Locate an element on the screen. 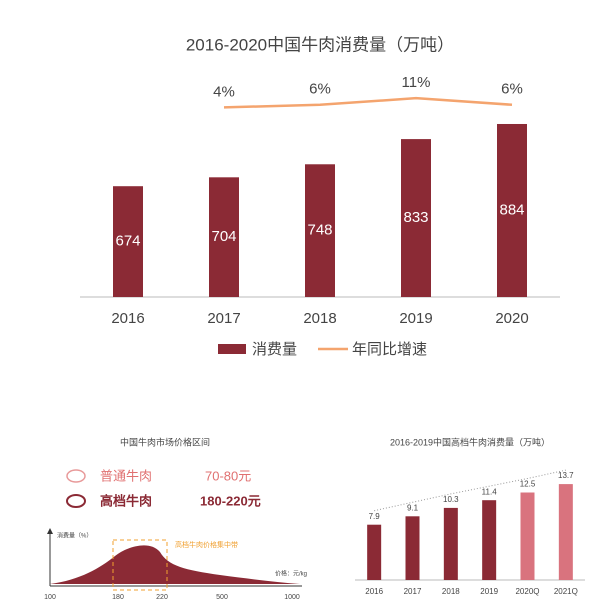 The image size is (600, 613). bar-label: 833 is located at coordinates (415, 217).